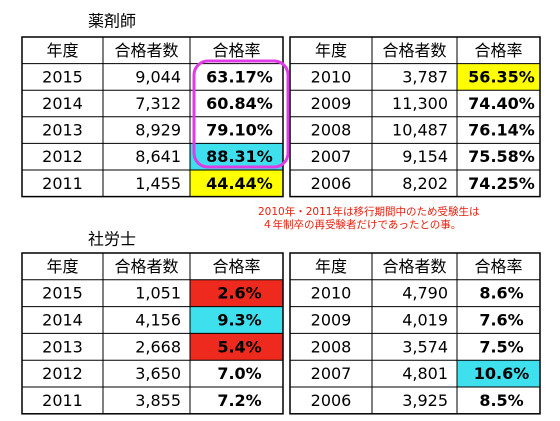 The image size is (560, 421). Describe the element at coordinates (158, 156) in the screenshot. I see `table-cell: 8,641` at that location.